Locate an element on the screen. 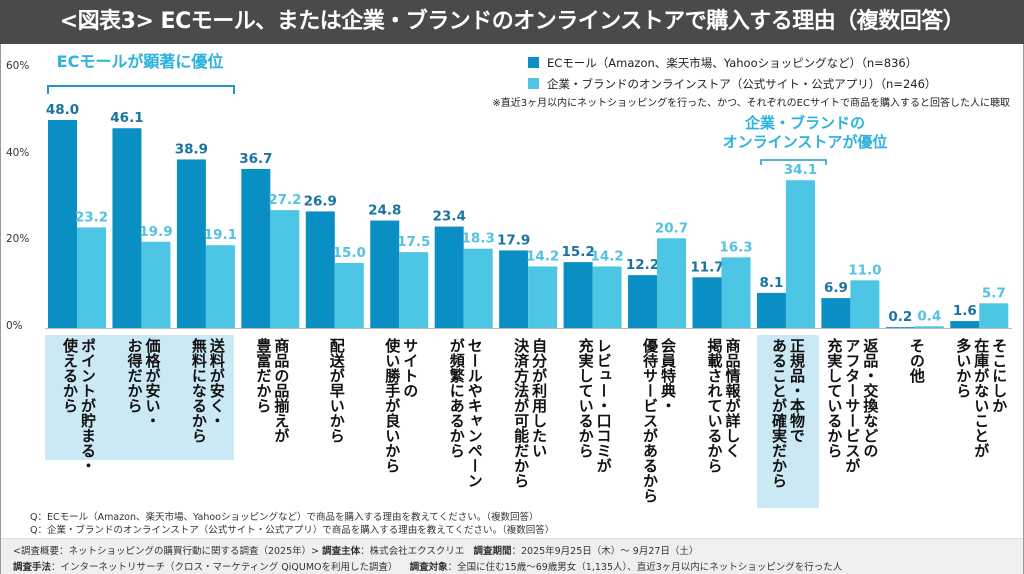 The height and width of the screenshot is (574, 1024). data-label: 34.1 is located at coordinates (800, 170).